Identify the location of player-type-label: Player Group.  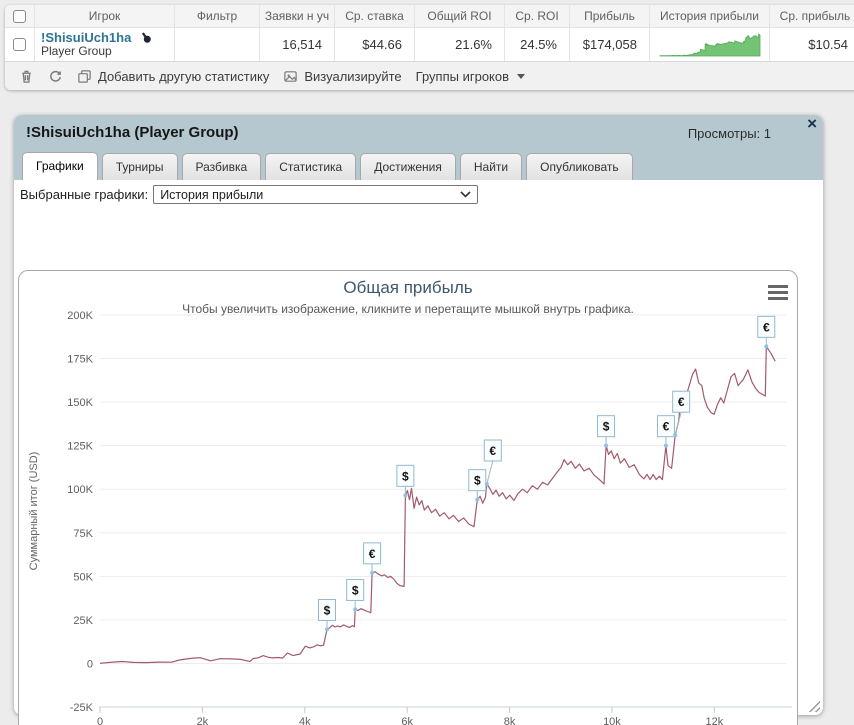
(76, 51).